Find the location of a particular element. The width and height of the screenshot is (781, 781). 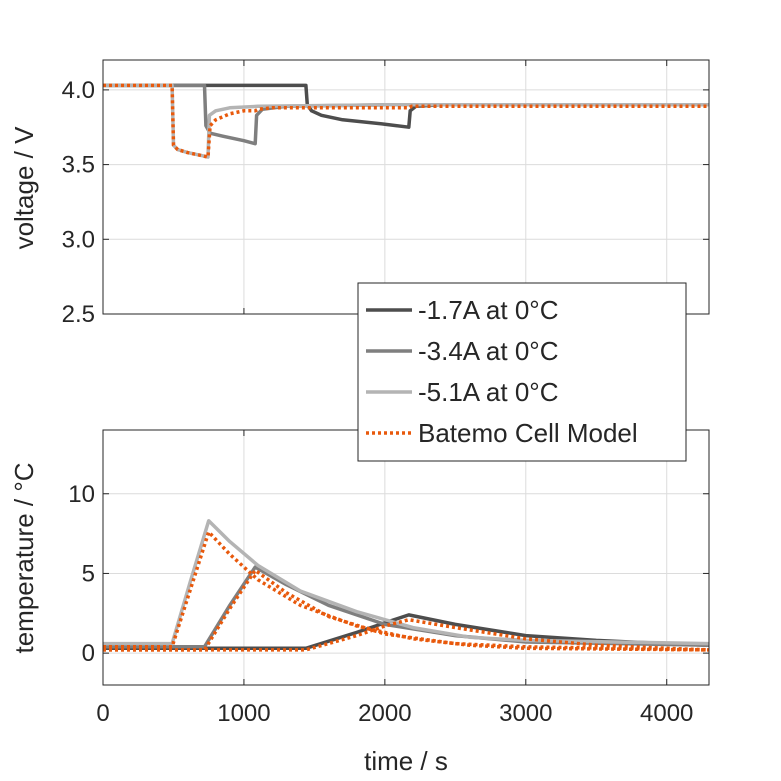

time-xlabel: time / s is located at coordinates (406, 761).